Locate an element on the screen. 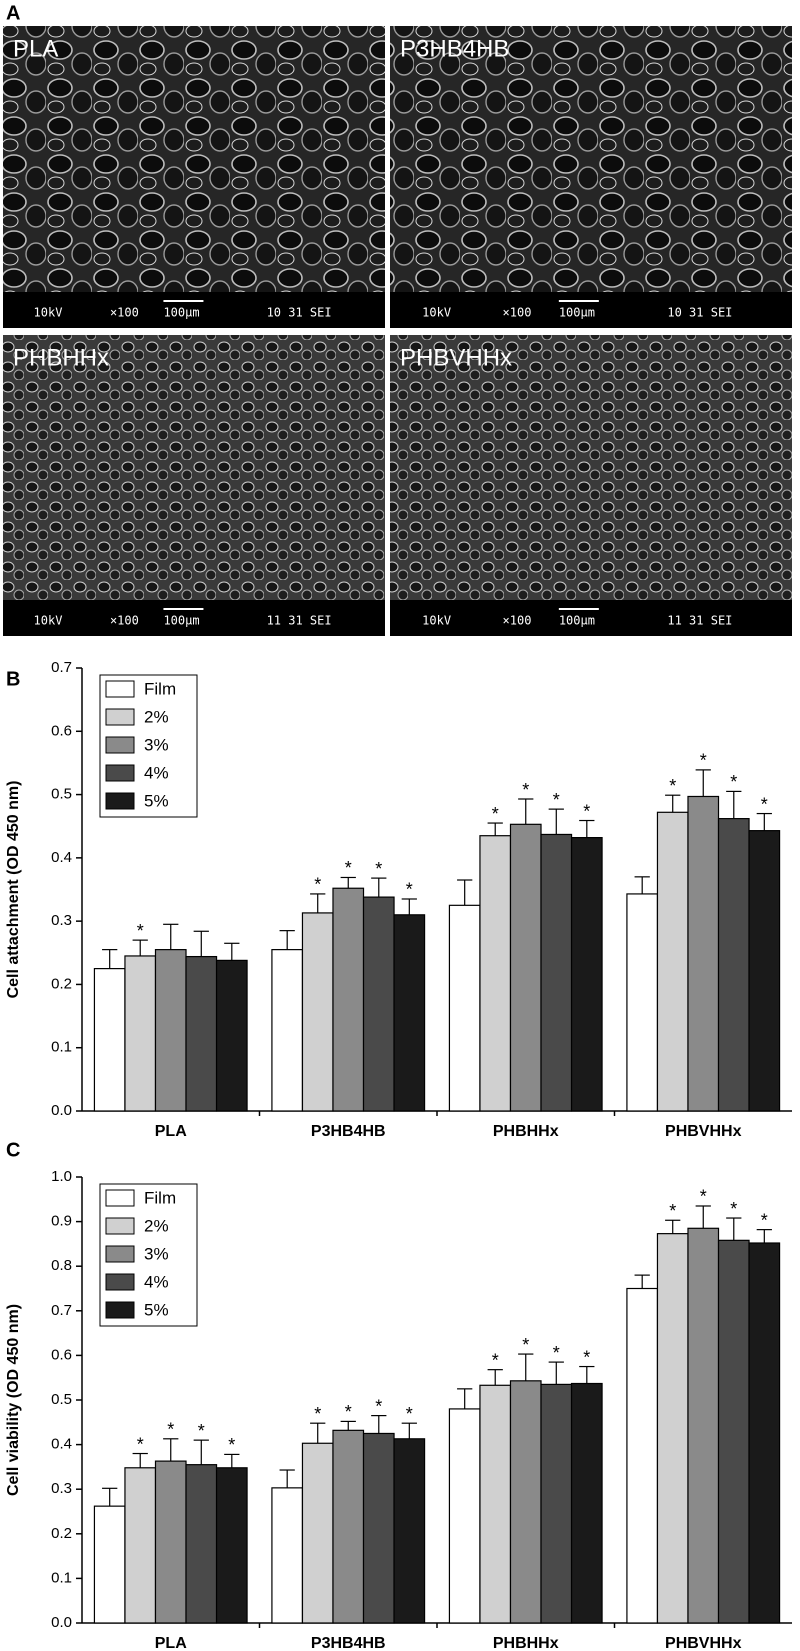  y-tick-label: 0.7 is located at coordinates (61, 1310).